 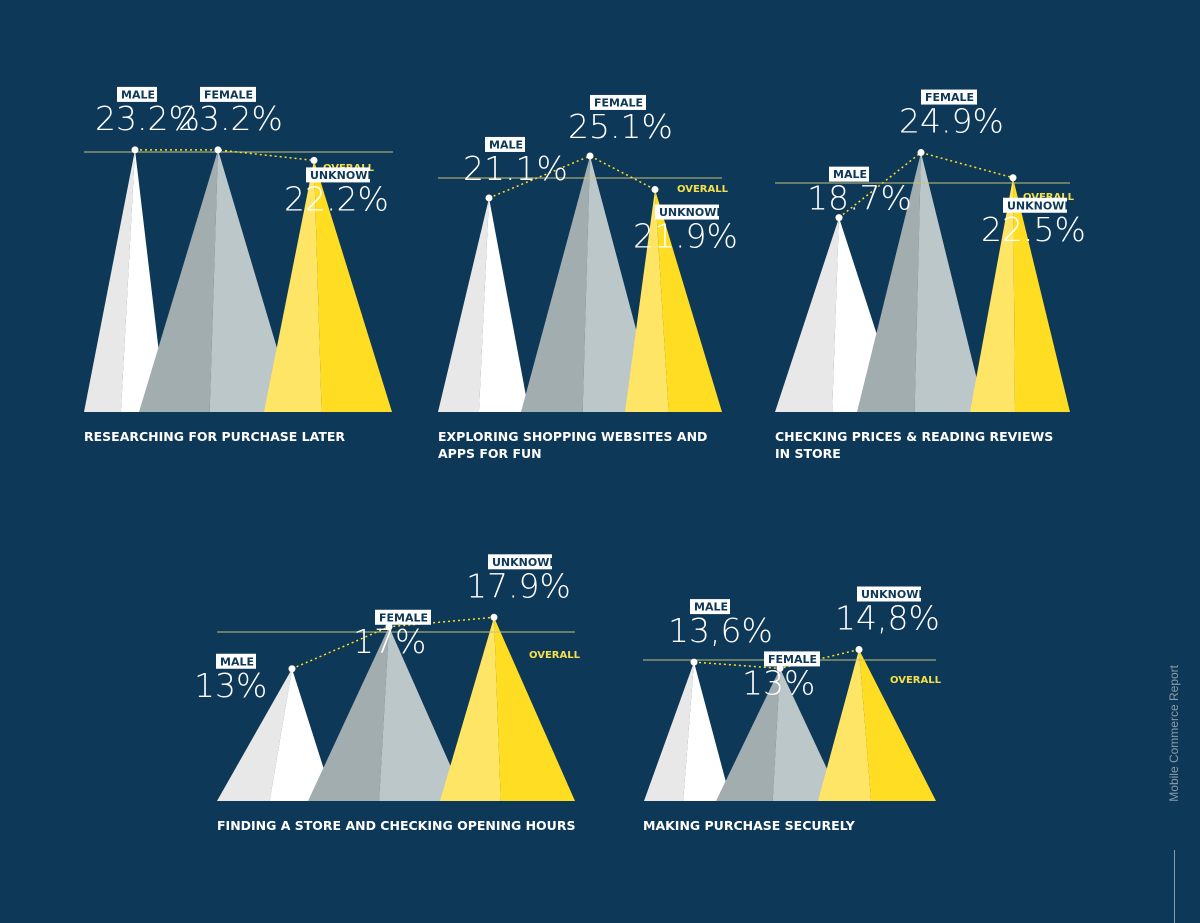 I want to click on value-label-male: 13,6%, so click(x=720, y=630).